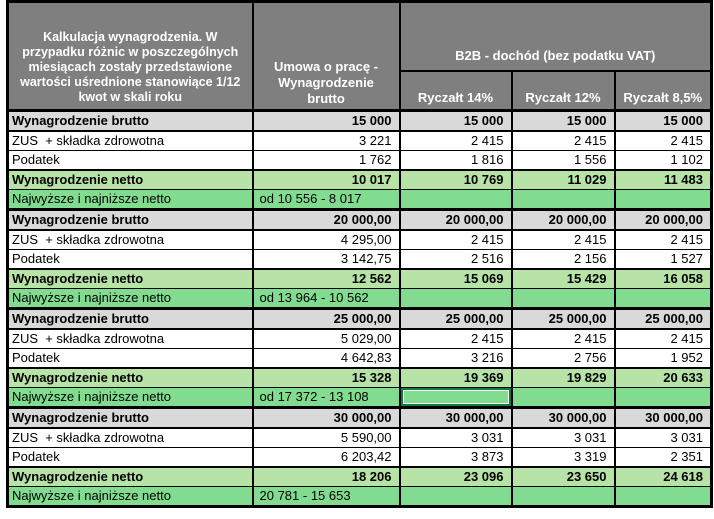  I want to click on ryczalt-14-value-cell: 19 369, so click(455, 377).